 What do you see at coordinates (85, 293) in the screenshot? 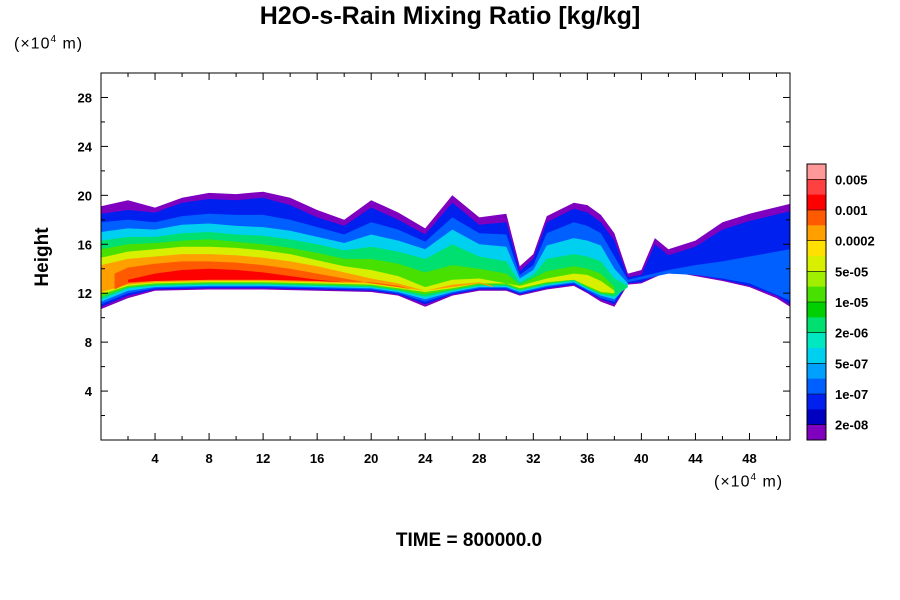
I see `y-tick-label: 12` at bounding box center [85, 293].